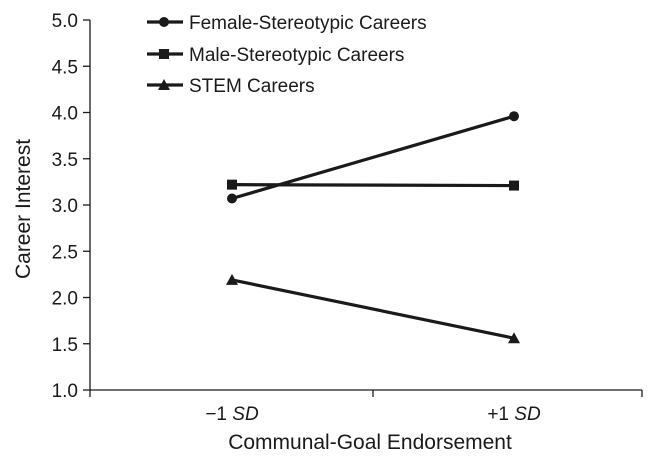 This screenshot has height=458, width=654. What do you see at coordinates (65, 21) in the screenshot?
I see `y-tick-label: 5.0` at bounding box center [65, 21].